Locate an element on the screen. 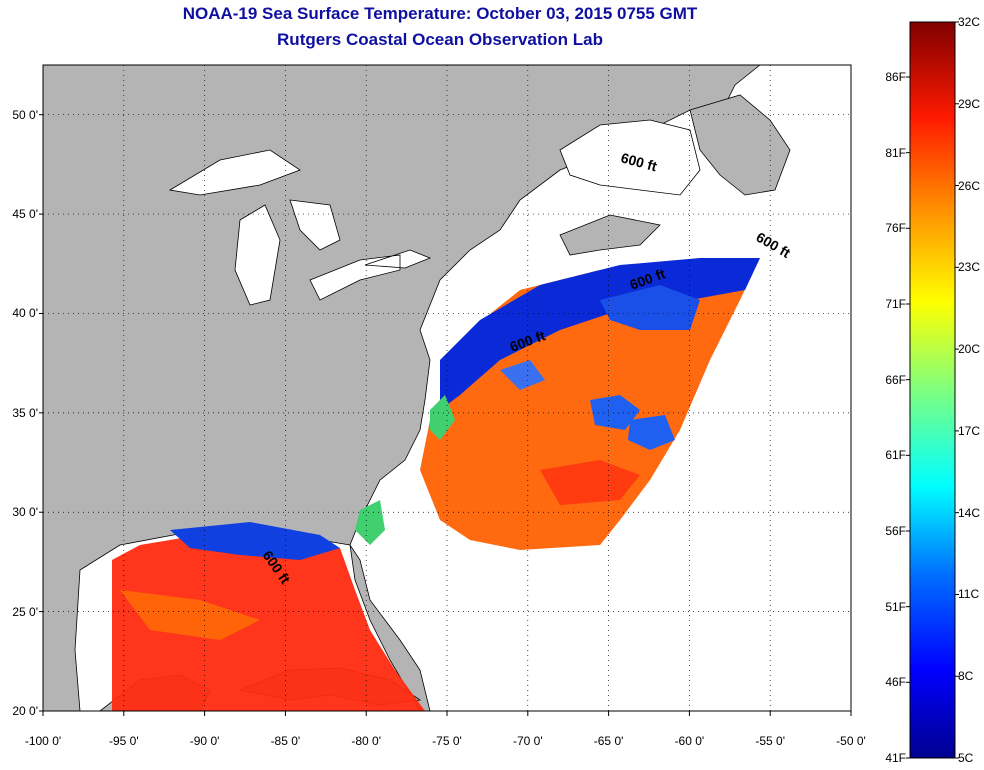  great-lakes is located at coordinates (300, 227).